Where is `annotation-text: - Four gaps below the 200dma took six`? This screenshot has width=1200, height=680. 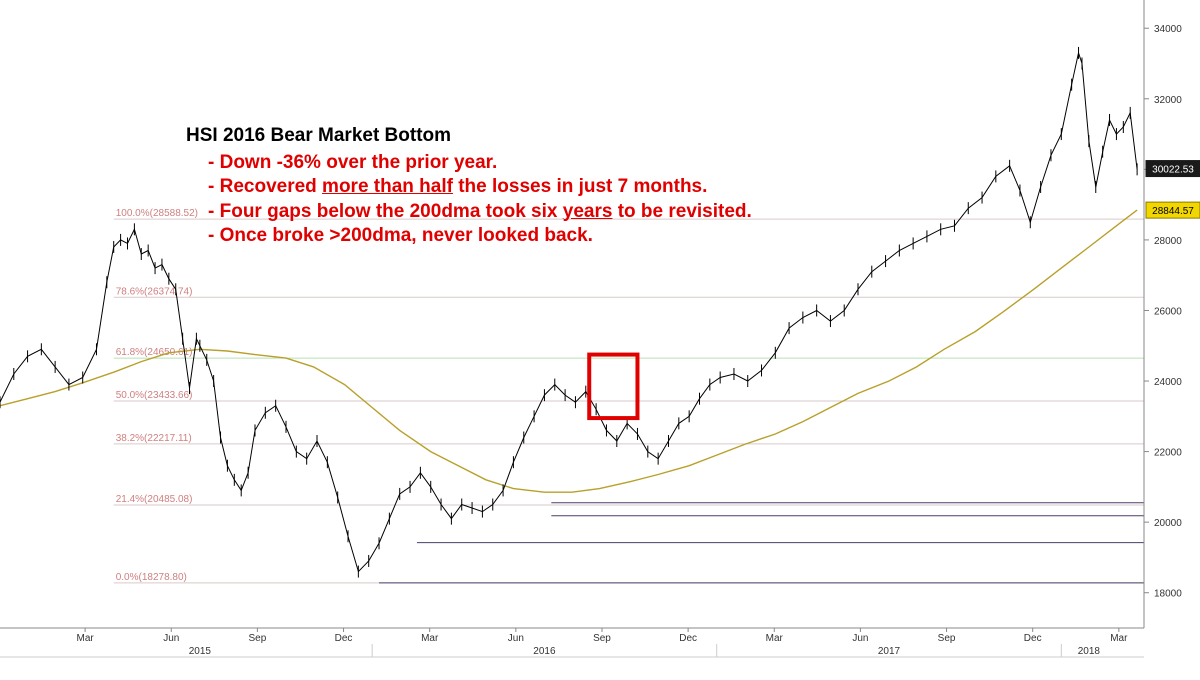
annotation-text: - Four gaps below the 200dma took six is located at coordinates (385, 211).